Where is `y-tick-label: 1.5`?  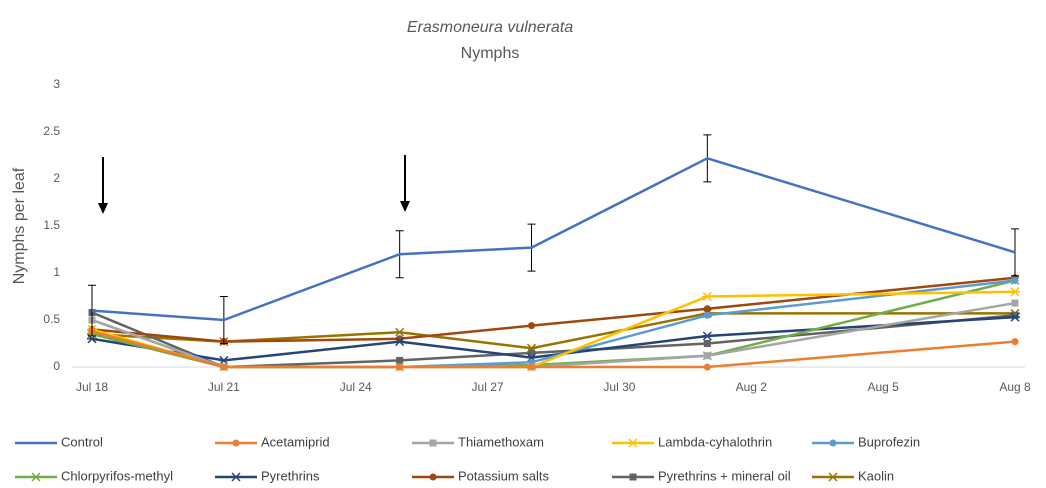
y-tick-label: 1.5 is located at coordinates (51, 225).